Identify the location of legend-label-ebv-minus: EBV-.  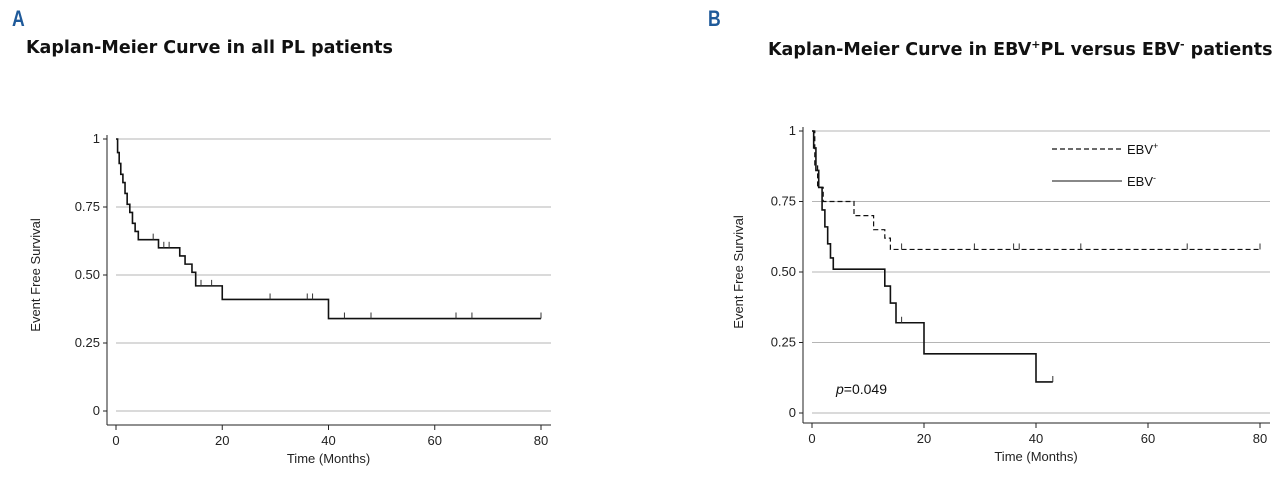
(1141, 181).